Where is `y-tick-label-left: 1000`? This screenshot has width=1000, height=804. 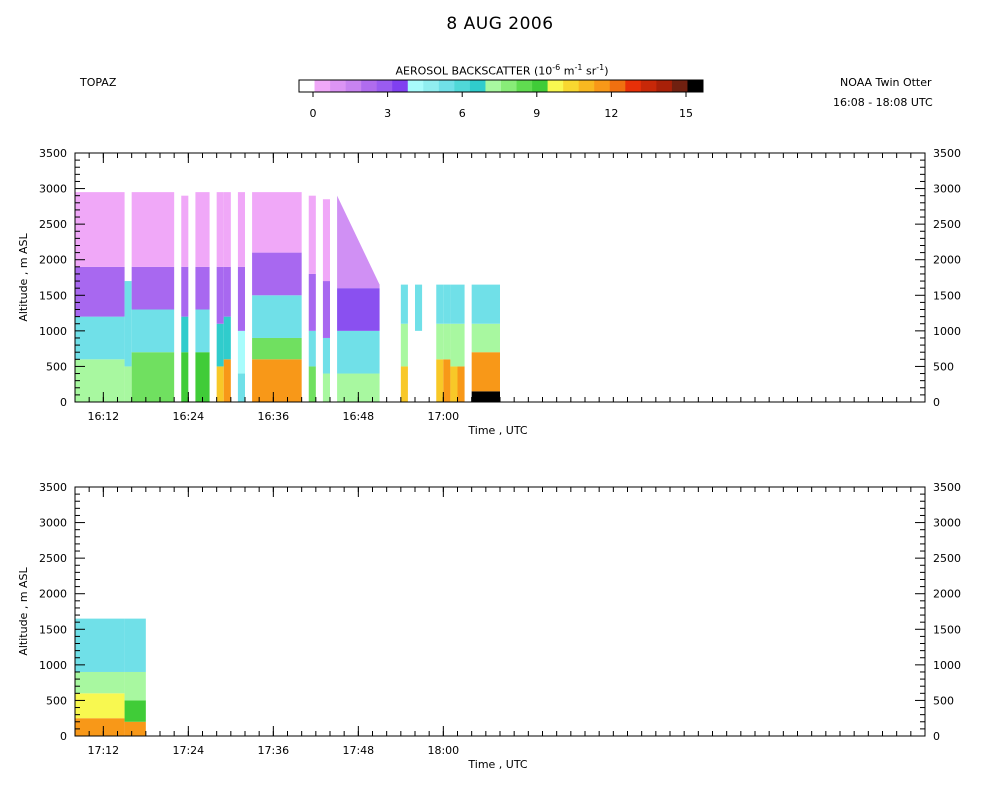 y-tick-label-left: 1000 is located at coordinates (53, 331).